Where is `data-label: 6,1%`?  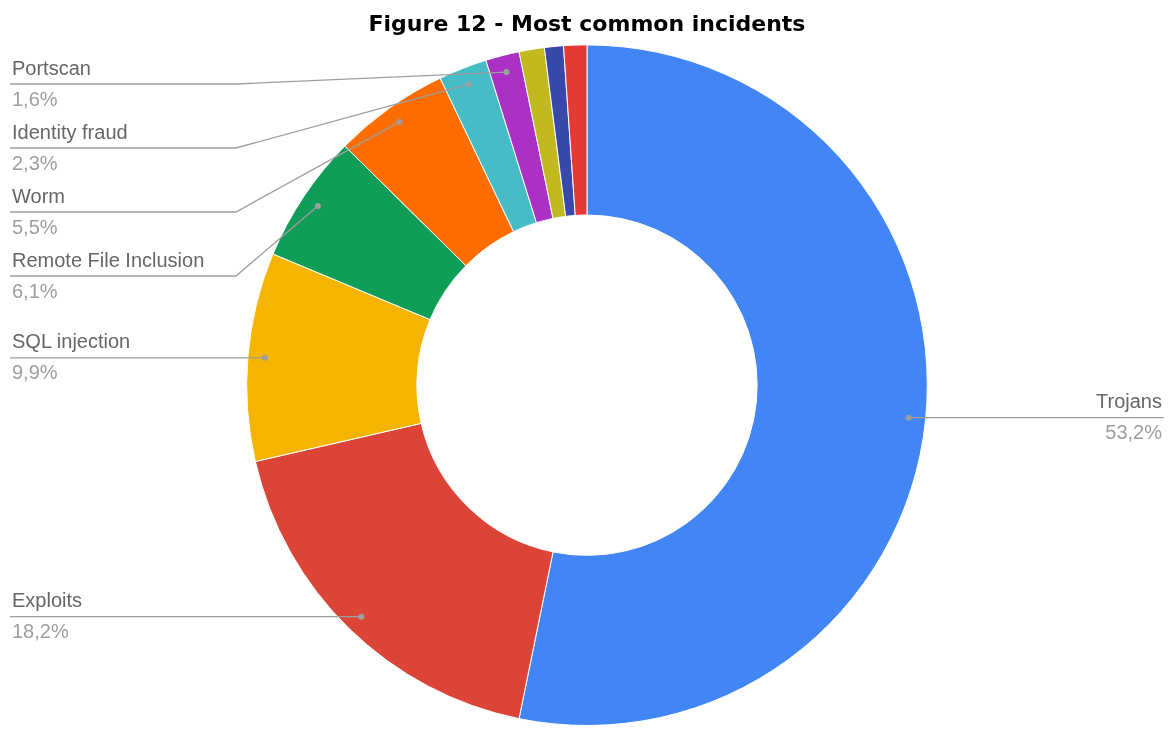
data-label: 6,1% is located at coordinates (35, 290).